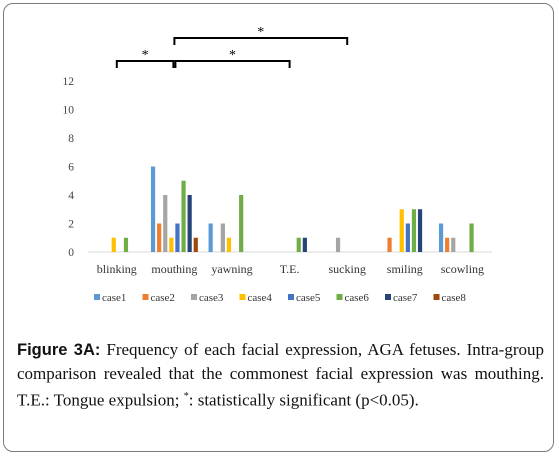  Describe the element at coordinates (211, 298) in the screenshot. I see `legend-label-case3: case3` at that location.